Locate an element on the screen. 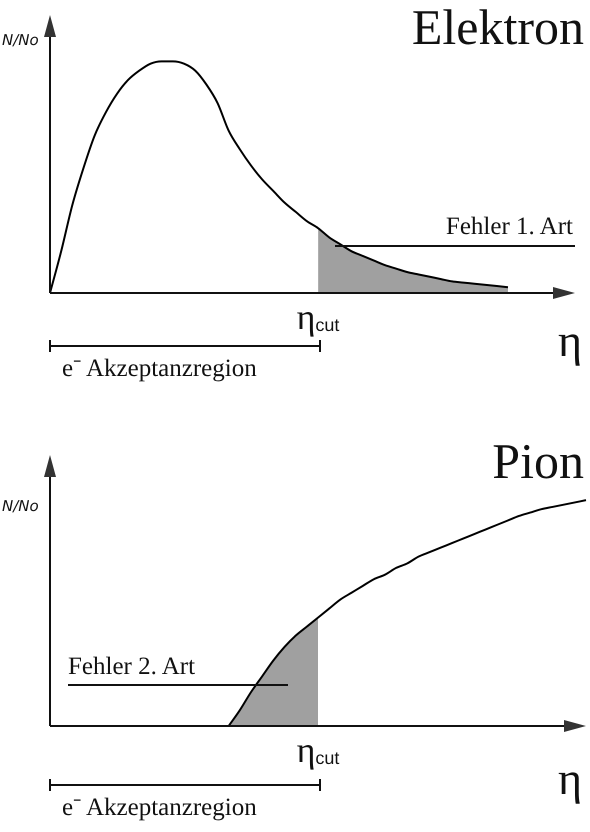 The height and width of the screenshot is (832, 590). annotation: Fehler 2. Art is located at coordinates (132, 666).